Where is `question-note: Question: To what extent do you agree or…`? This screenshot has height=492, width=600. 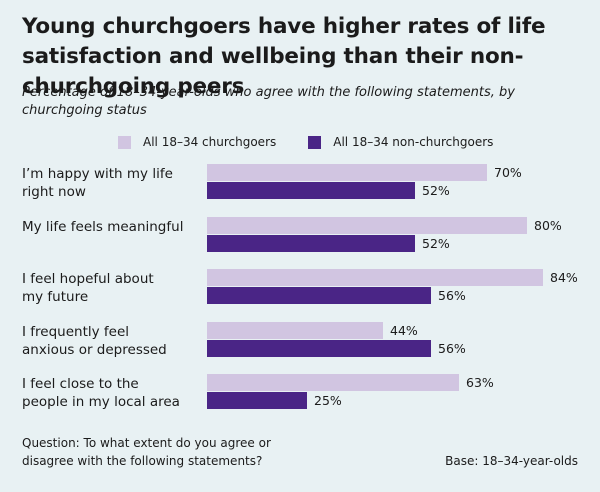 question-note: Question: To what extent do you agree or… is located at coordinates (146, 452).